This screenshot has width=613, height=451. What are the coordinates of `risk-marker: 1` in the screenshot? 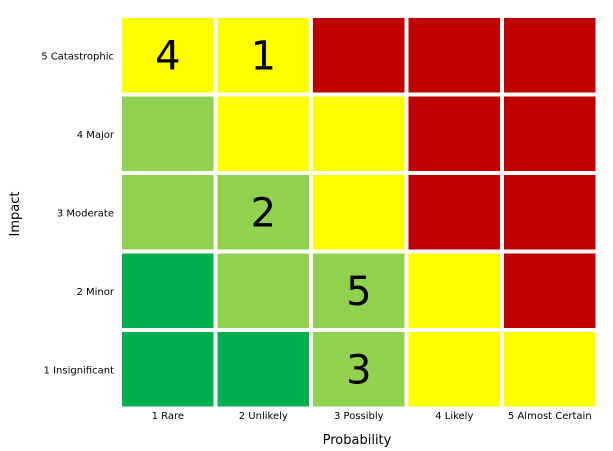 It's located at (263, 56).